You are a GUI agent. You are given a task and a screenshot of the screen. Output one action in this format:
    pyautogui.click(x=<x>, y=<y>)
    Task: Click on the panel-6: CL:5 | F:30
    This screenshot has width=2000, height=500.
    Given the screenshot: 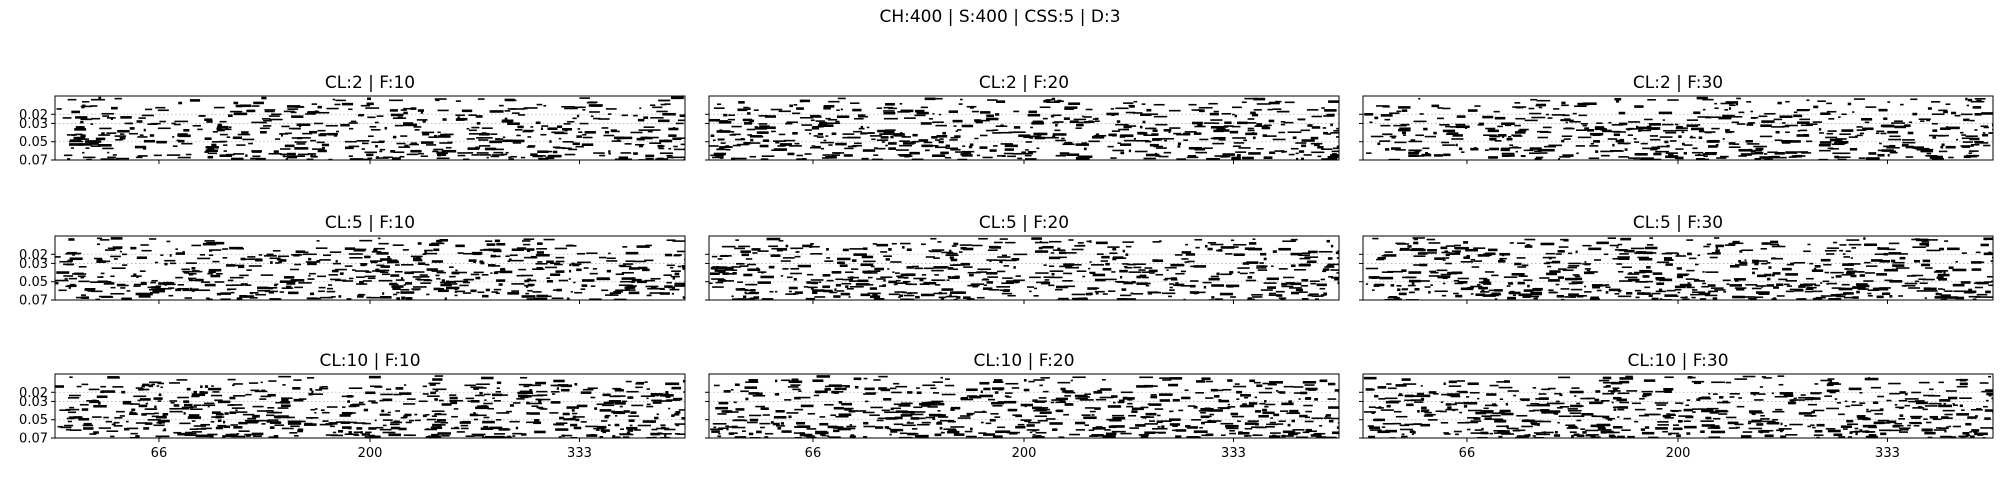 What is the action you would take?
    pyautogui.click(x=1676, y=258)
    